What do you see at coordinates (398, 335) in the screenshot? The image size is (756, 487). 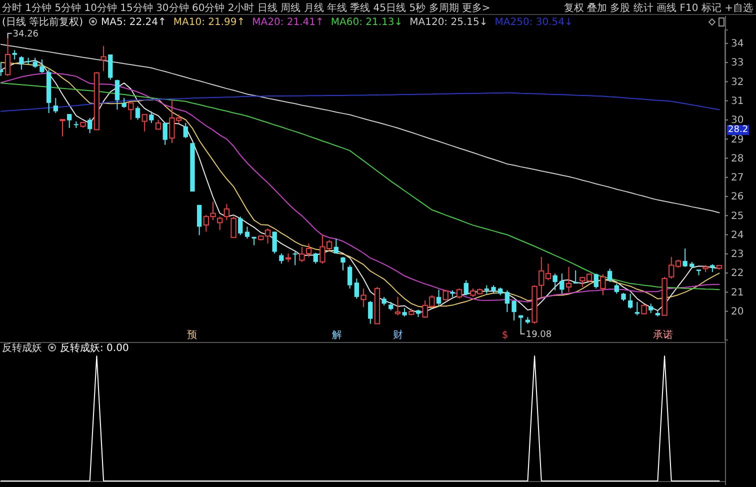 I see `annotation: 财` at bounding box center [398, 335].